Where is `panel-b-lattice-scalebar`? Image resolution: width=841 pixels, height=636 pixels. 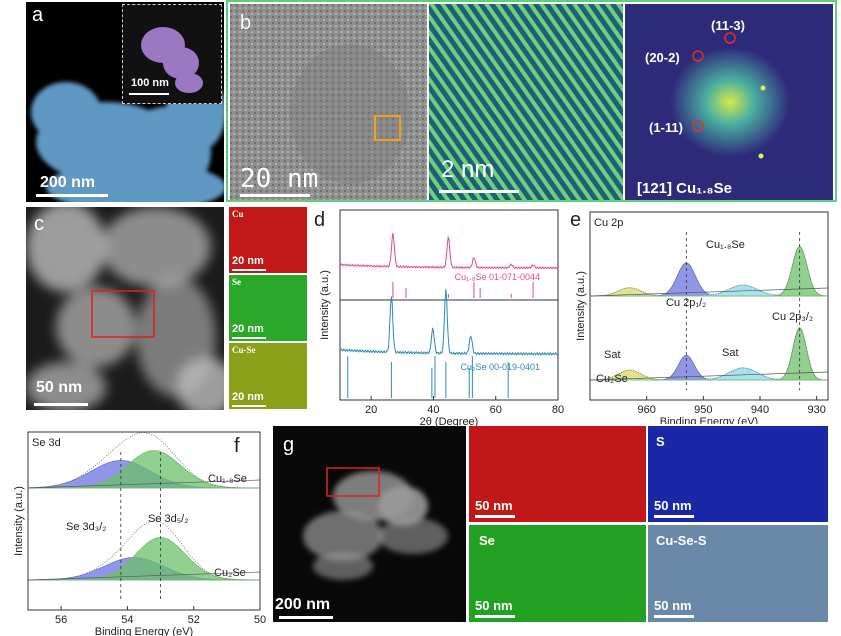 panel-b-lattice-scalebar is located at coordinates (479, 191).